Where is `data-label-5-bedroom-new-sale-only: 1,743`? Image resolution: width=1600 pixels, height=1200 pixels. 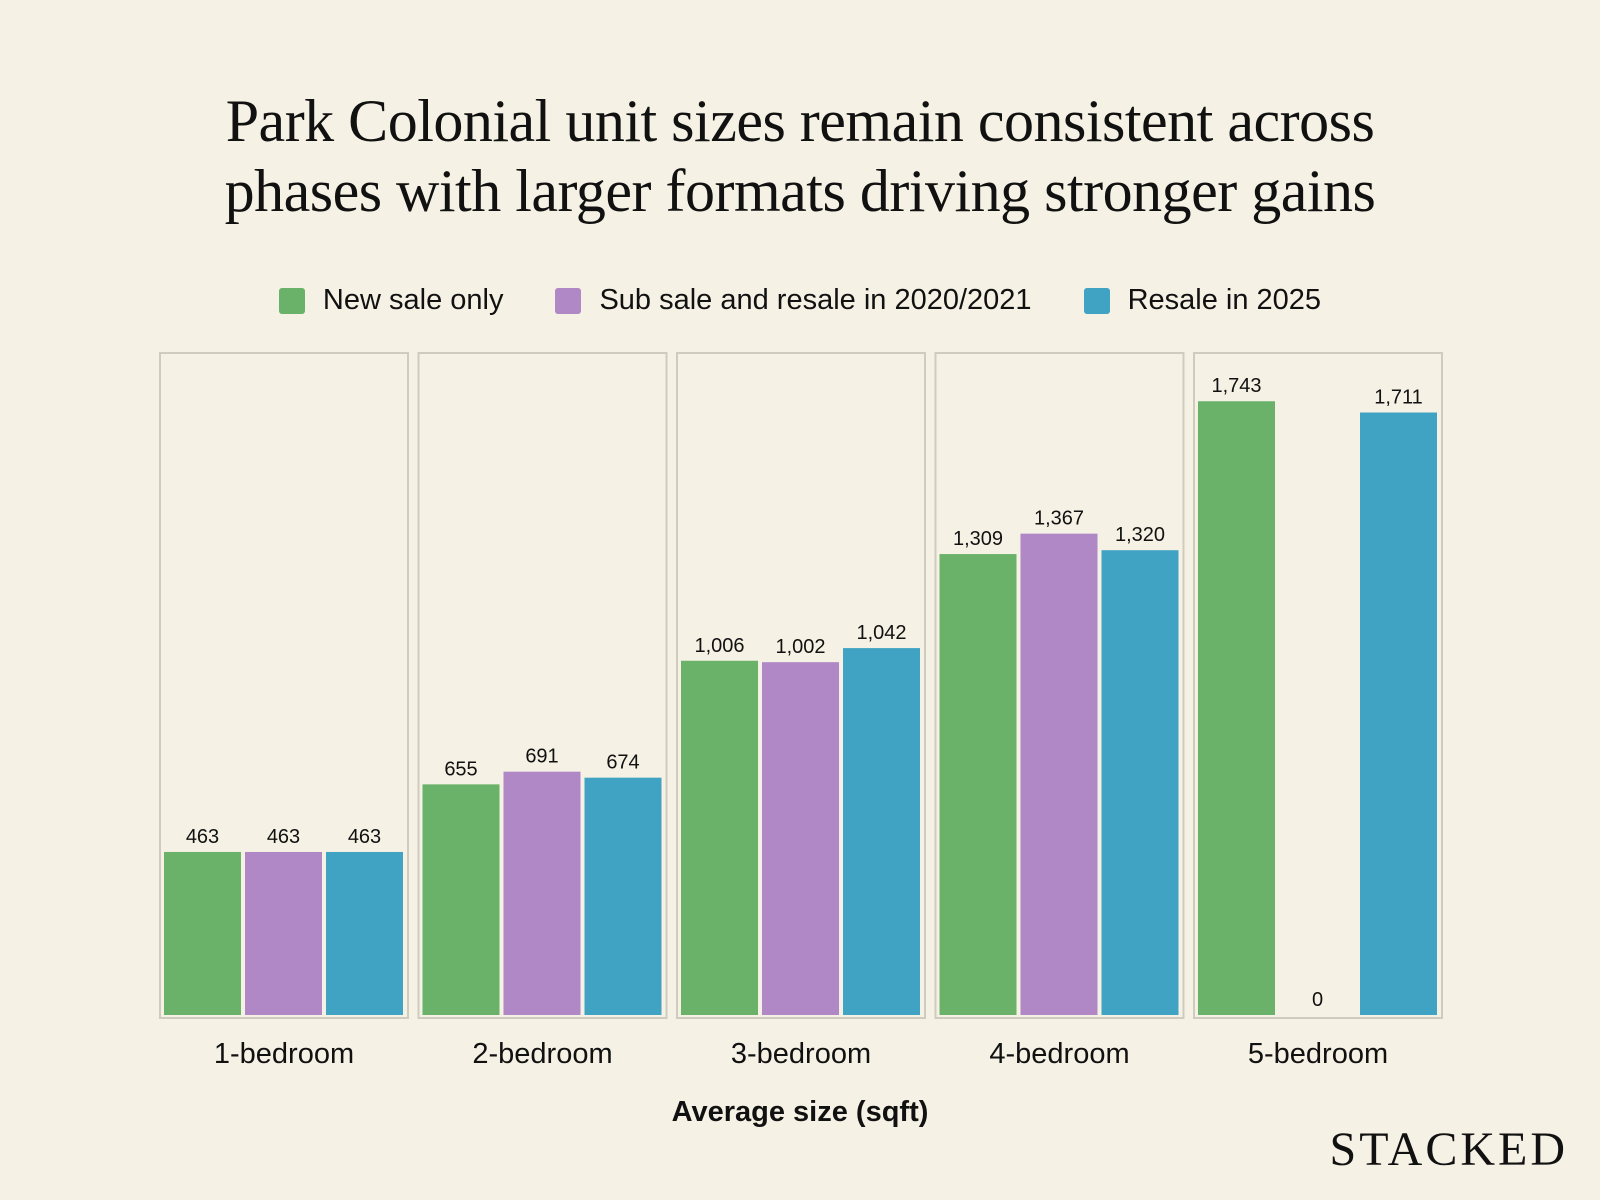
data-label-5-bedroom-new-sale-only: 1,743 is located at coordinates (1236, 386).